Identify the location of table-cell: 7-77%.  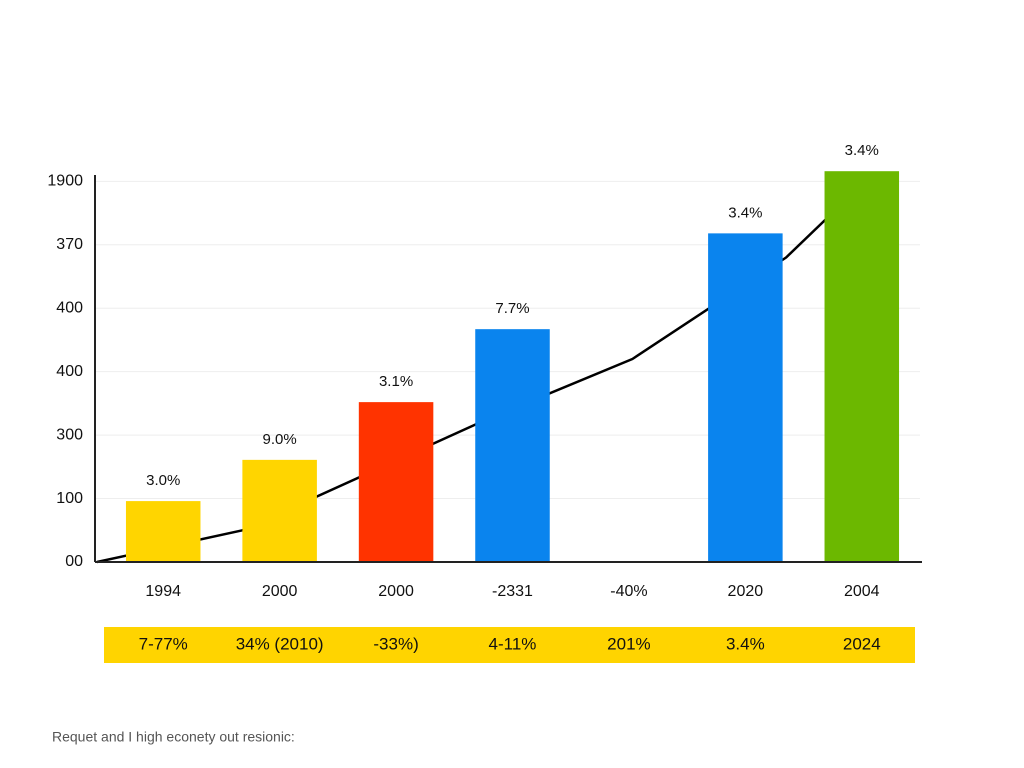
(163, 643).